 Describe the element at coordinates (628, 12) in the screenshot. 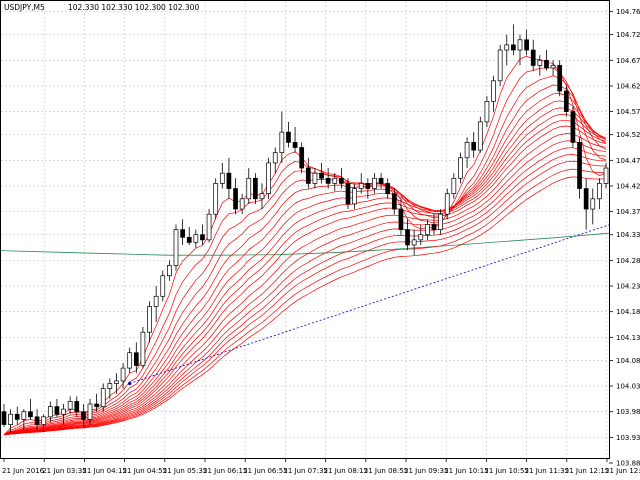

I see `y-tick-label: 104.765` at that location.